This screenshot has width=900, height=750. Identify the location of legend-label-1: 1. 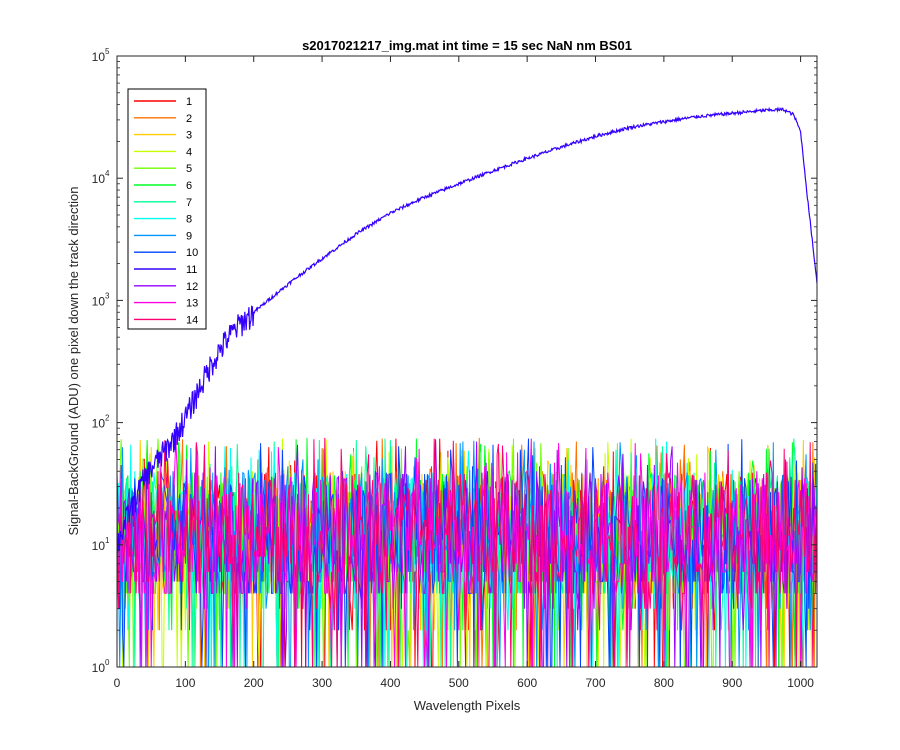
(189, 102).